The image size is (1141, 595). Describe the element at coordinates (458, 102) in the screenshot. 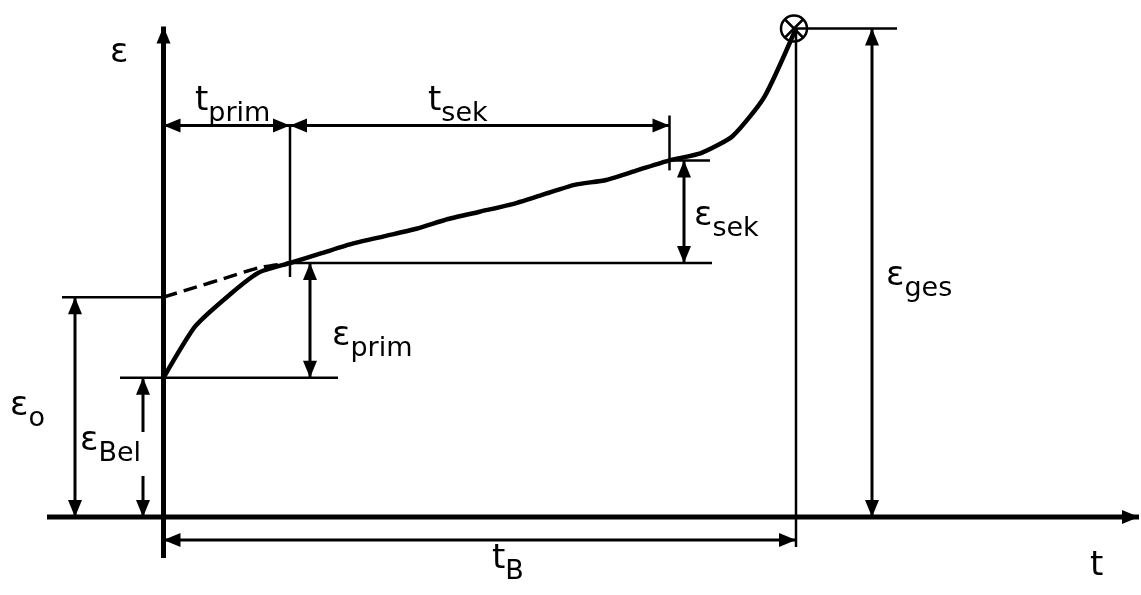

I see `annotation: t$_{sek}$` at that location.